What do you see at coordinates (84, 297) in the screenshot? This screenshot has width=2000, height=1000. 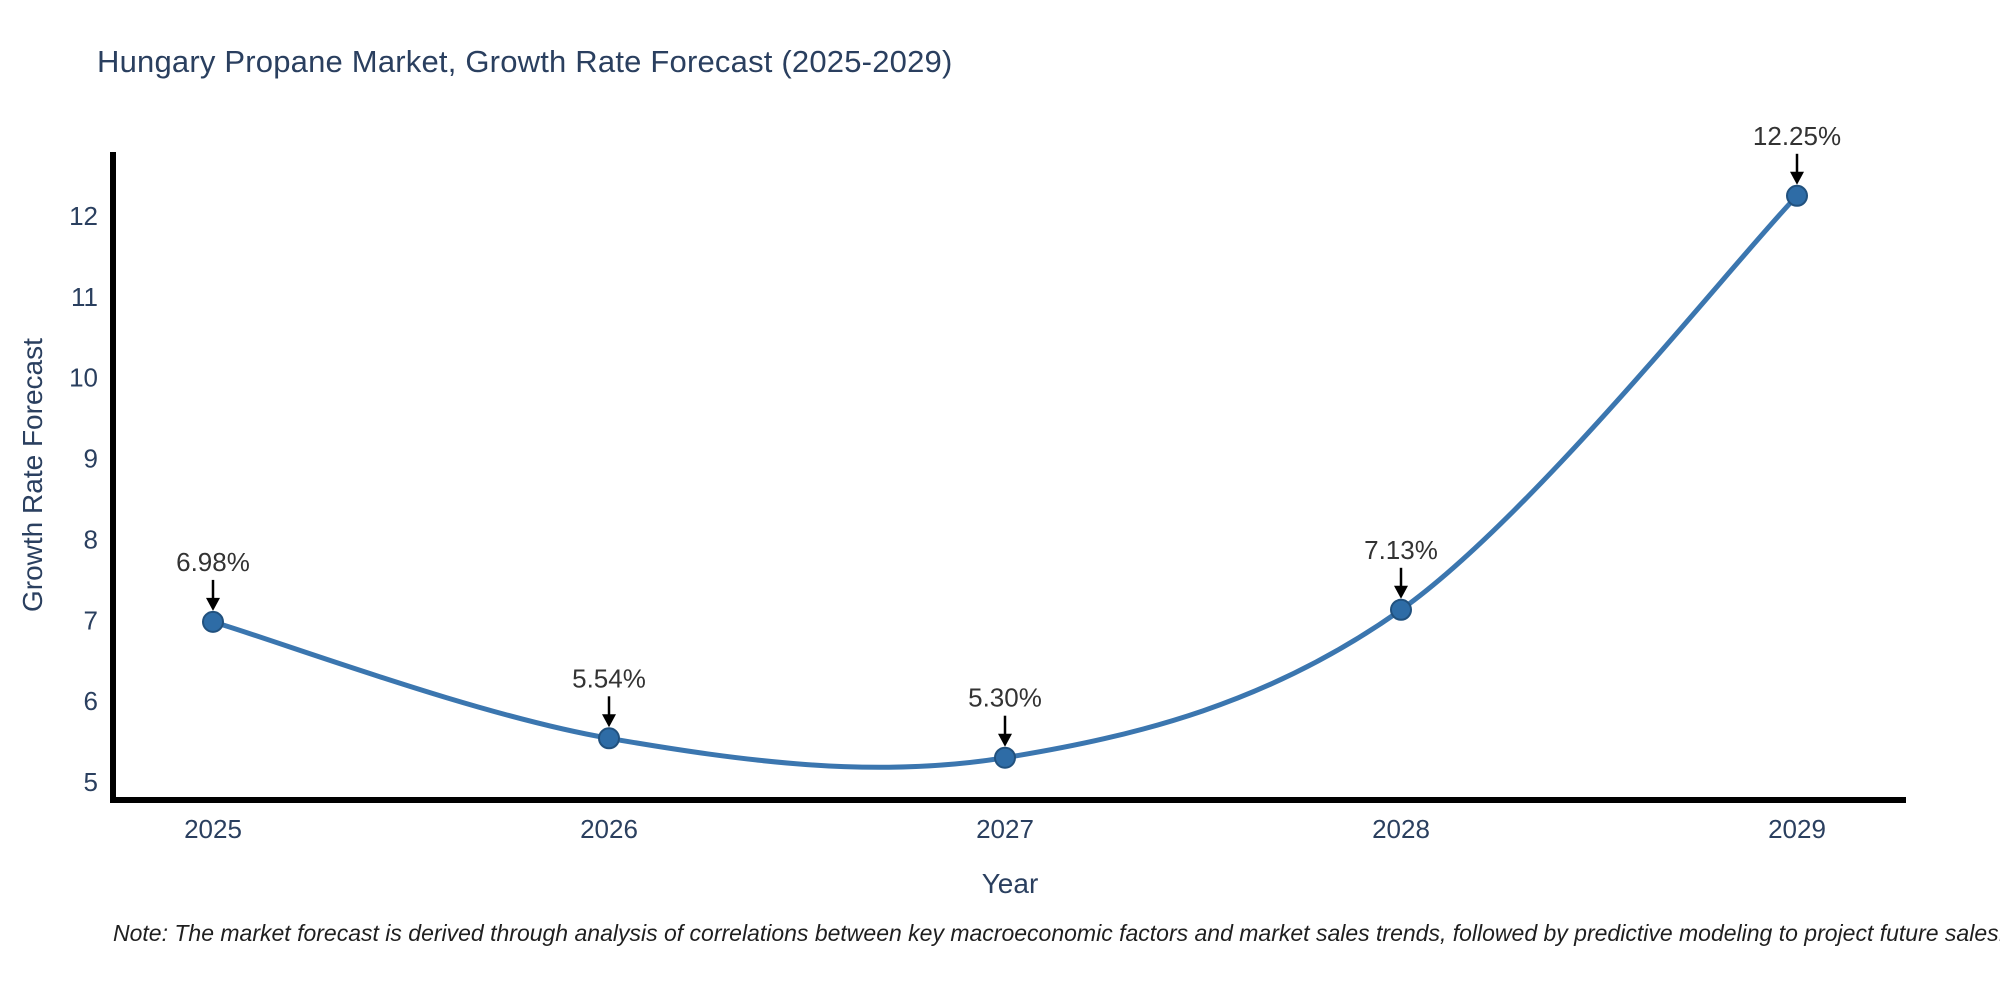 I see `y-tick-label: 11` at bounding box center [84, 297].